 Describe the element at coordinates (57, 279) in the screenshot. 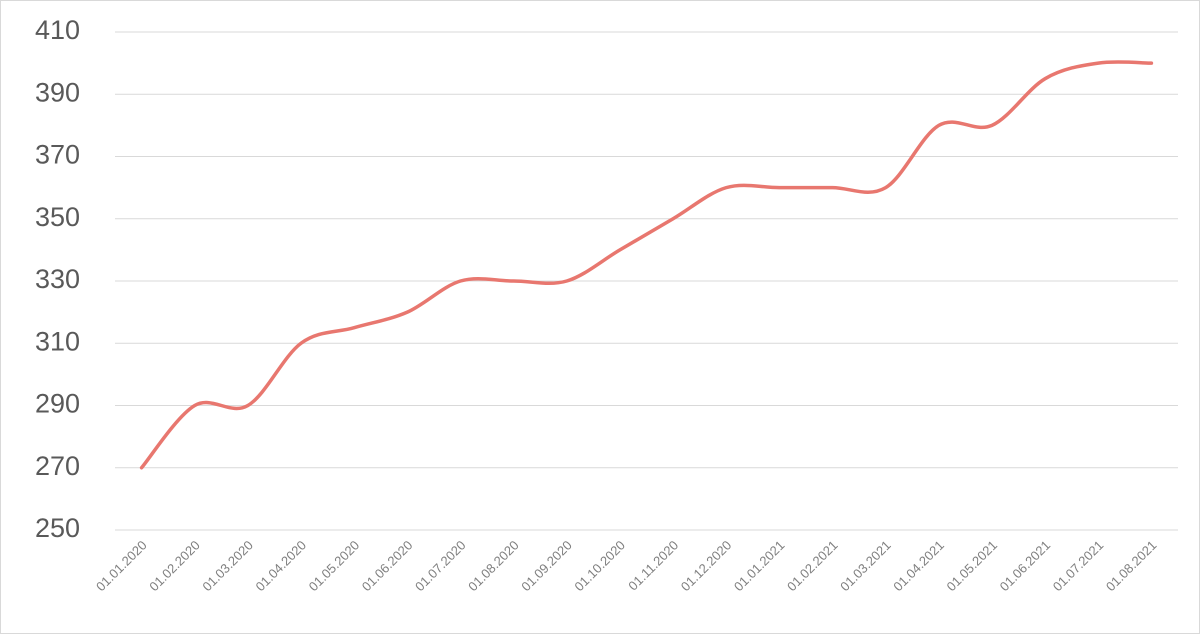

I see `y-tick-label: 330` at that location.